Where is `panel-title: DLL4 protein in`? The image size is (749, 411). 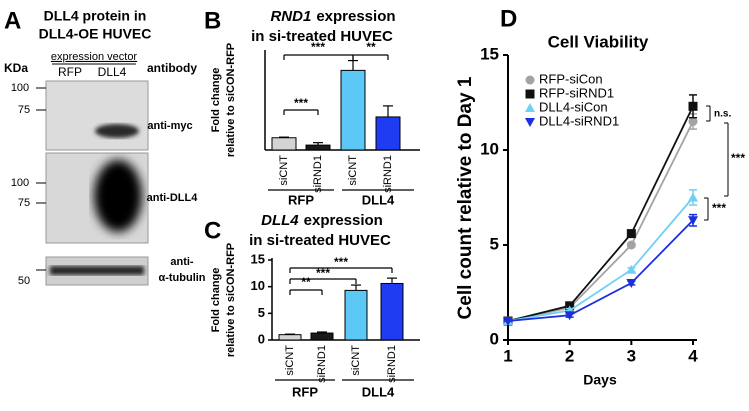 panel-title: DLL4 protein in is located at coordinates (95, 16).